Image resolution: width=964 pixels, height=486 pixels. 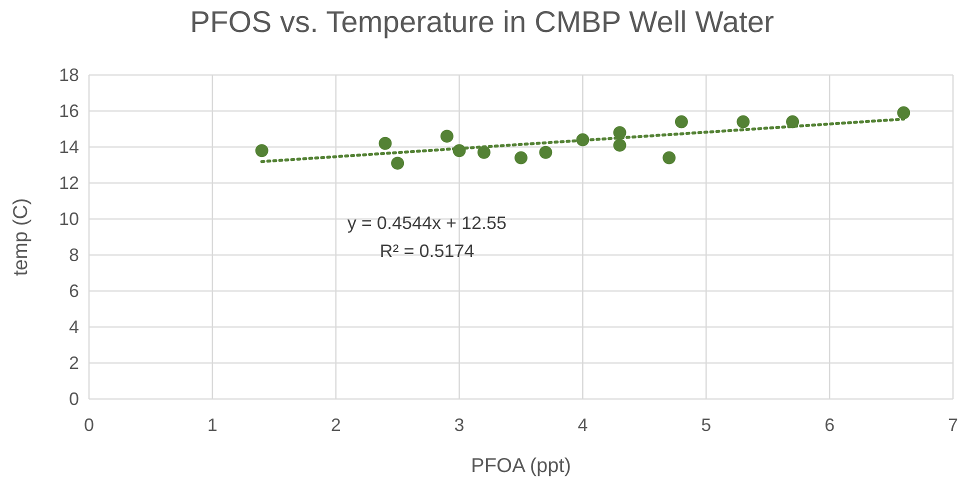 I want to click on y-tick-label: 16, so click(x=68, y=111).